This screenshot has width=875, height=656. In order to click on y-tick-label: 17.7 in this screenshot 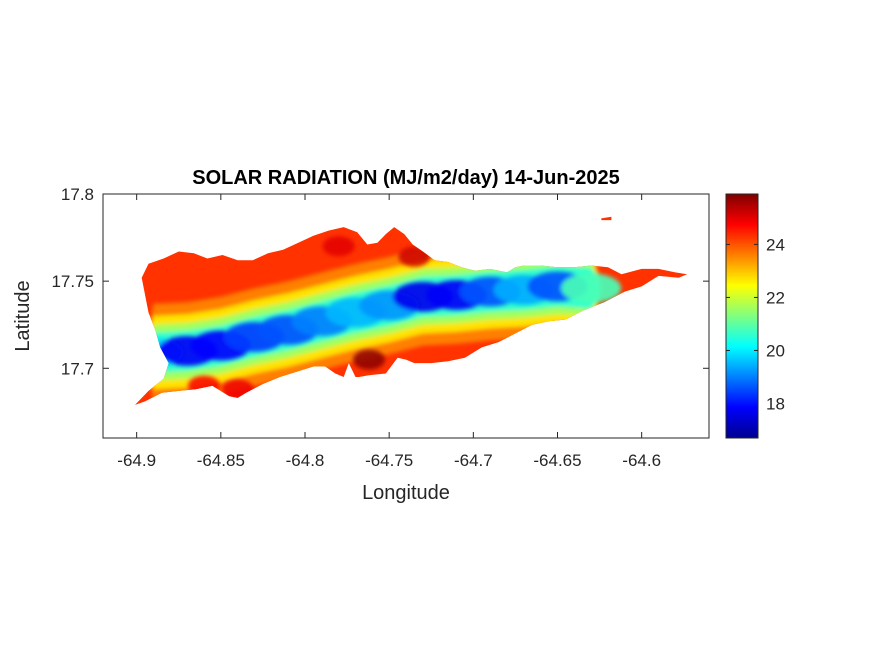, I will do `click(77, 368)`.